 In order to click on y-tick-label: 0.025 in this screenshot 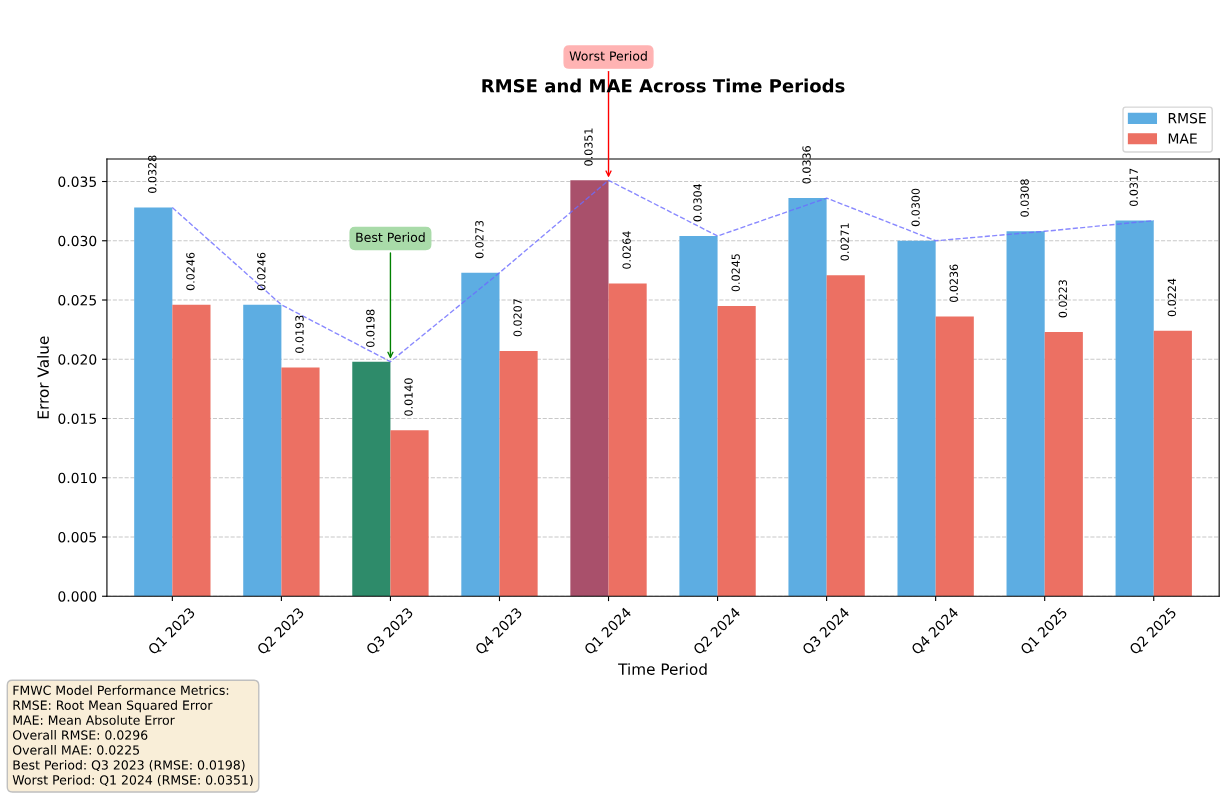, I will do `click(77, 300)`.